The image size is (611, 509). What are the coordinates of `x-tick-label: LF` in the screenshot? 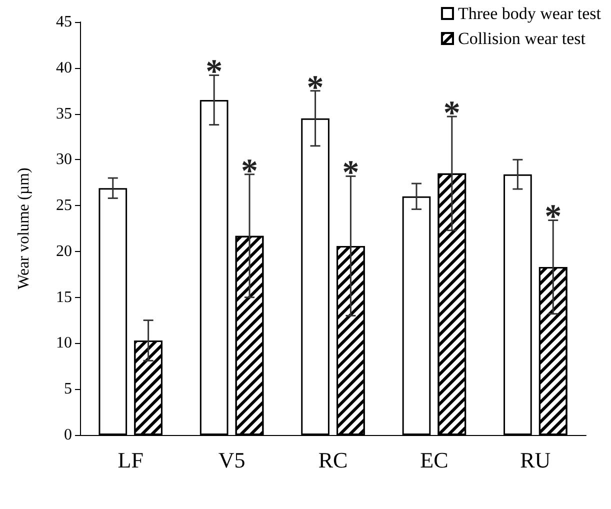 It's located at (131, 460).